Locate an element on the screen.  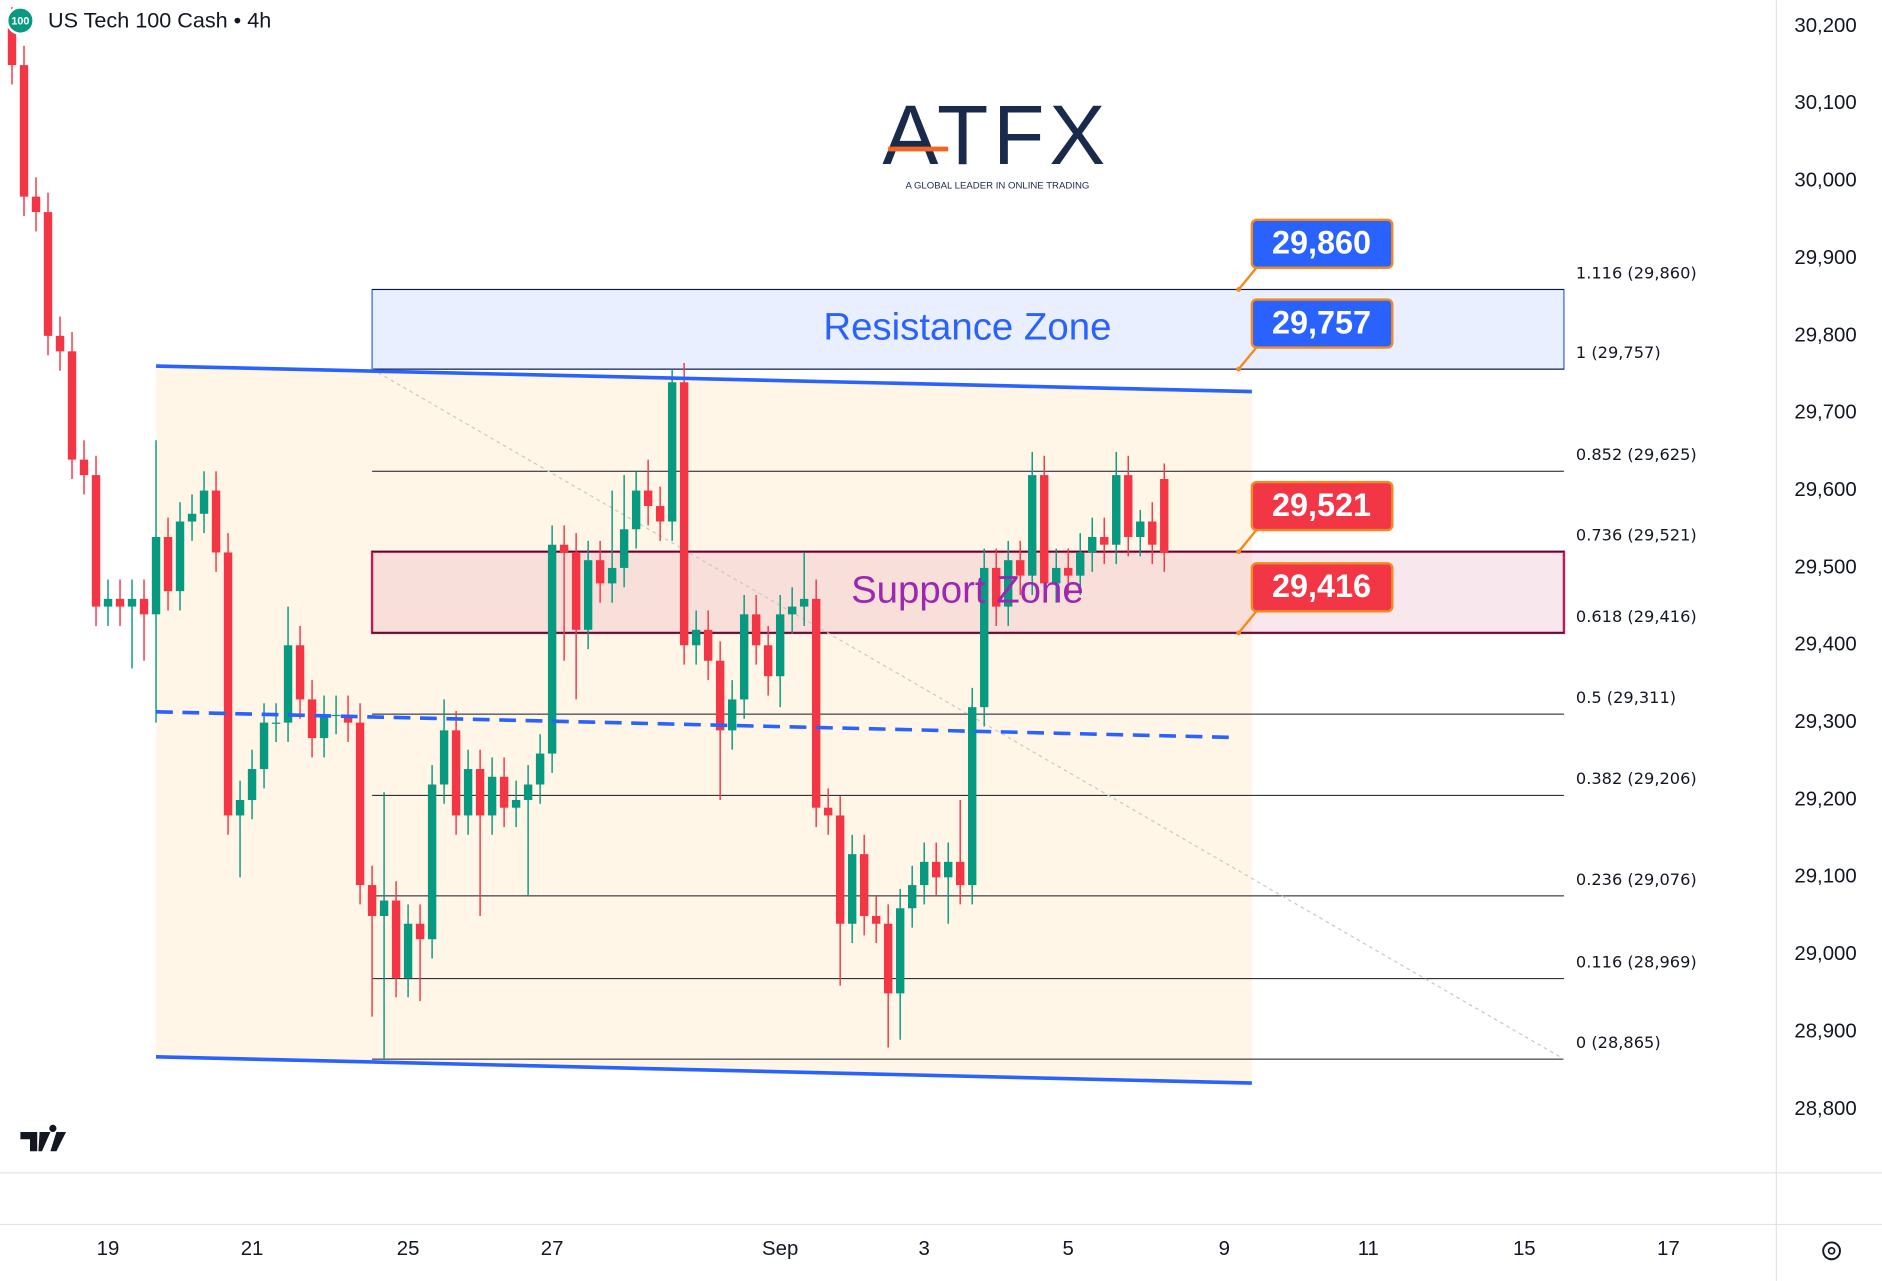
y-tick-label: 29,000 is located at coordinates (1825, 954).